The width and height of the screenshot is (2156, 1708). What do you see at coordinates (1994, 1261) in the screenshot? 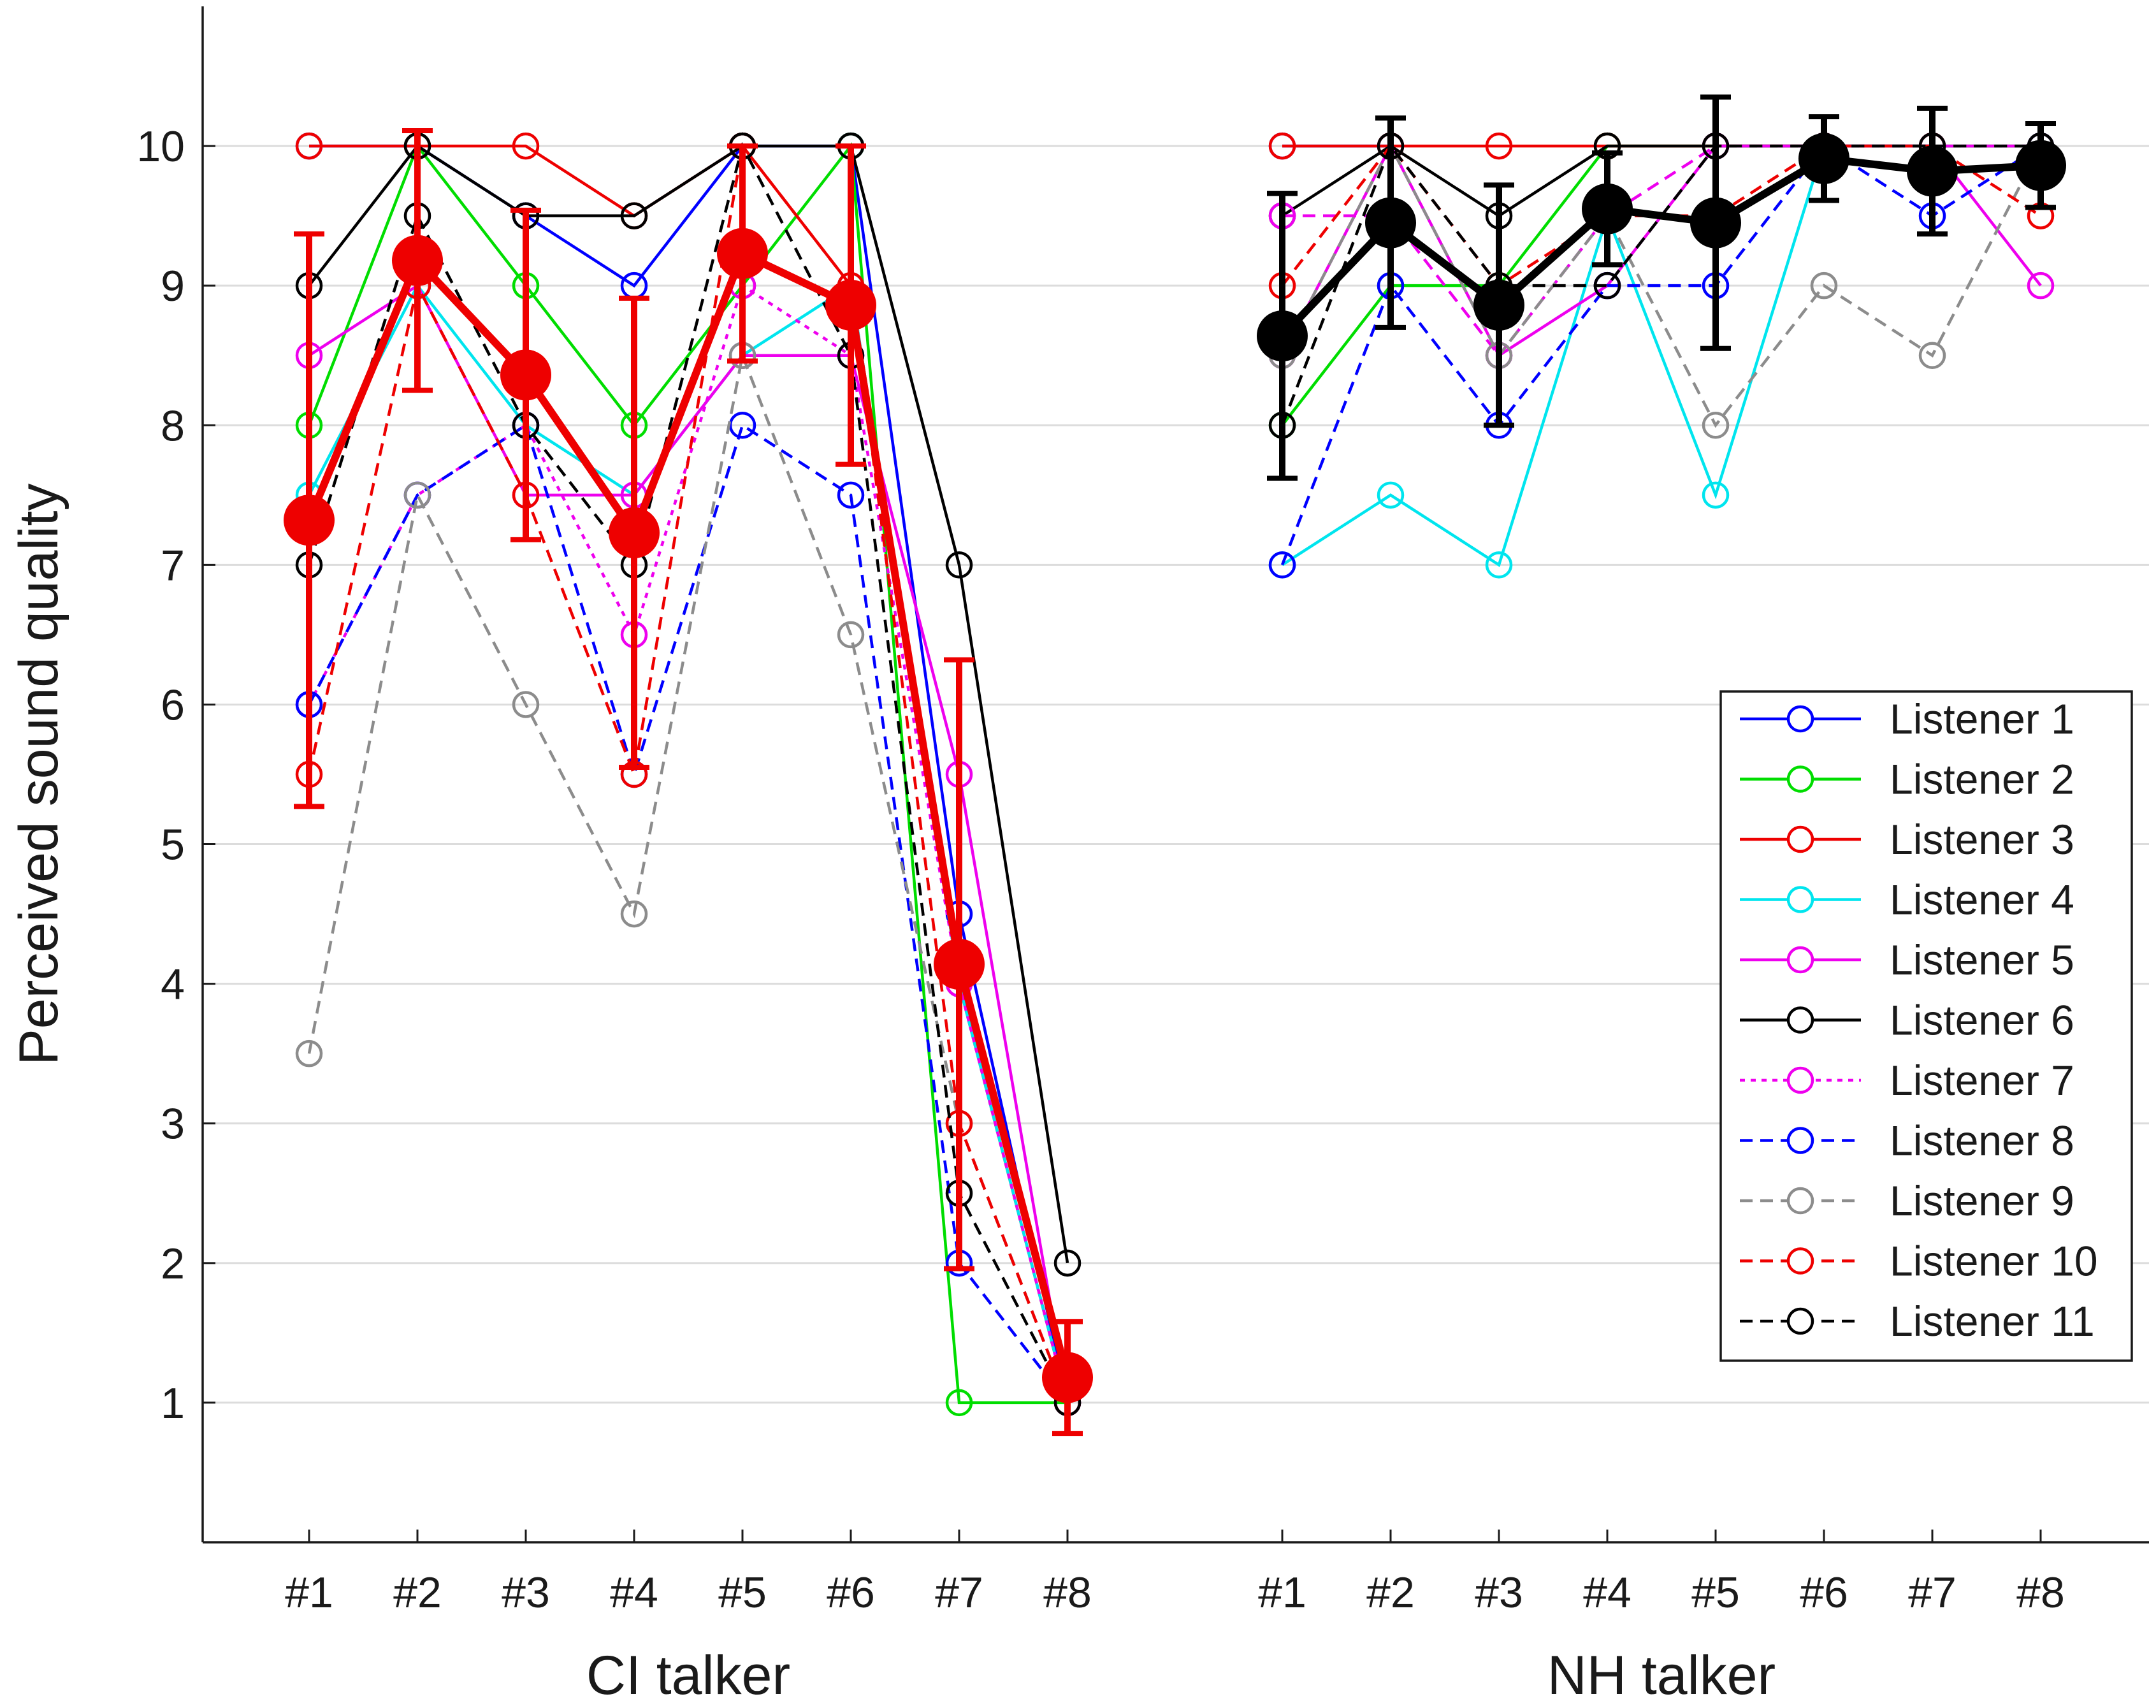
I see `legend-label: Listener 10` at bounding box center [1994, 1261].